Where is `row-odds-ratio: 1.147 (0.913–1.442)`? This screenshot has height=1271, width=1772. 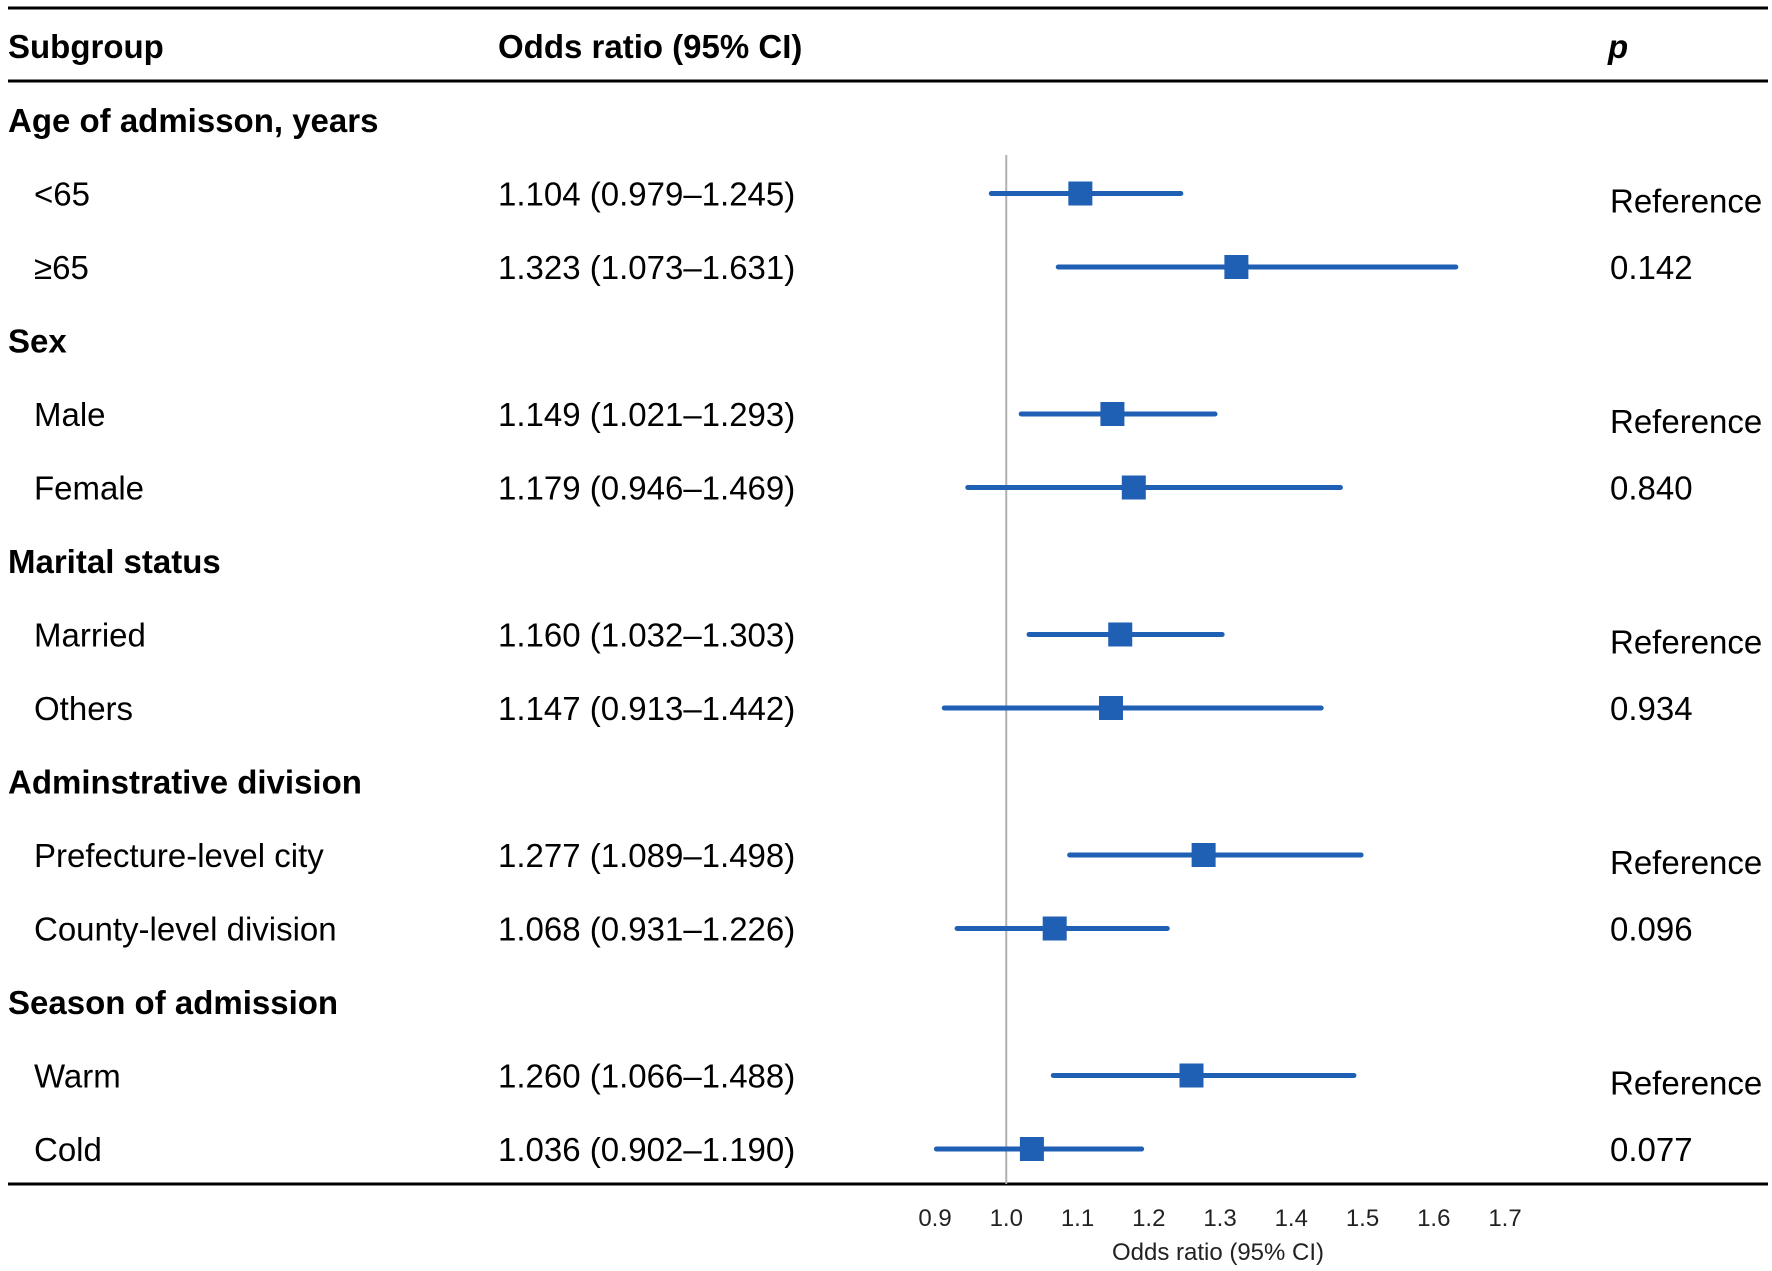
row-odds-ratio: 1.147 (0.913–1.442) is located at coordinates (646, 708).